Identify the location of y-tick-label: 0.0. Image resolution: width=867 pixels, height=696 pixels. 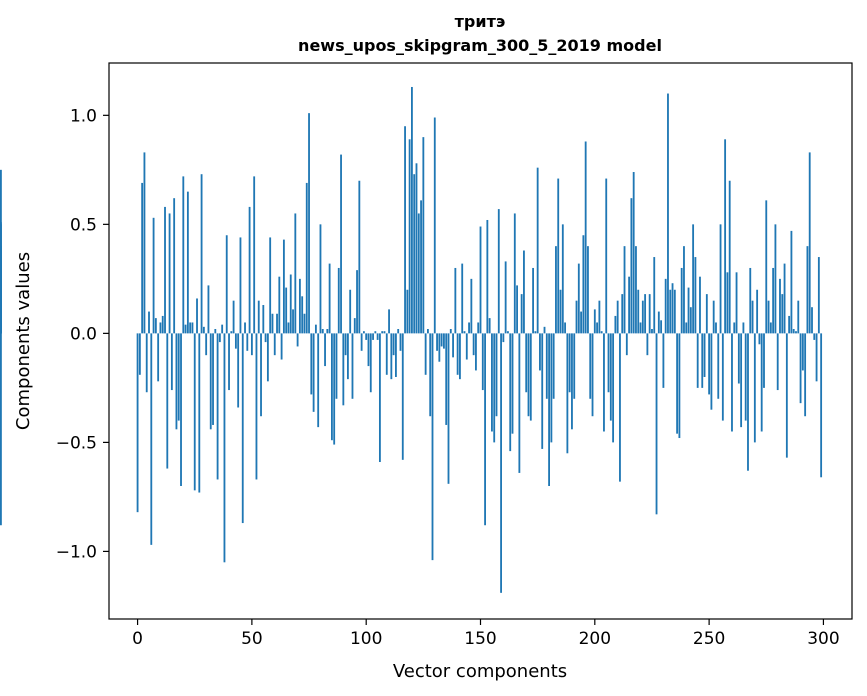
(83, 334).